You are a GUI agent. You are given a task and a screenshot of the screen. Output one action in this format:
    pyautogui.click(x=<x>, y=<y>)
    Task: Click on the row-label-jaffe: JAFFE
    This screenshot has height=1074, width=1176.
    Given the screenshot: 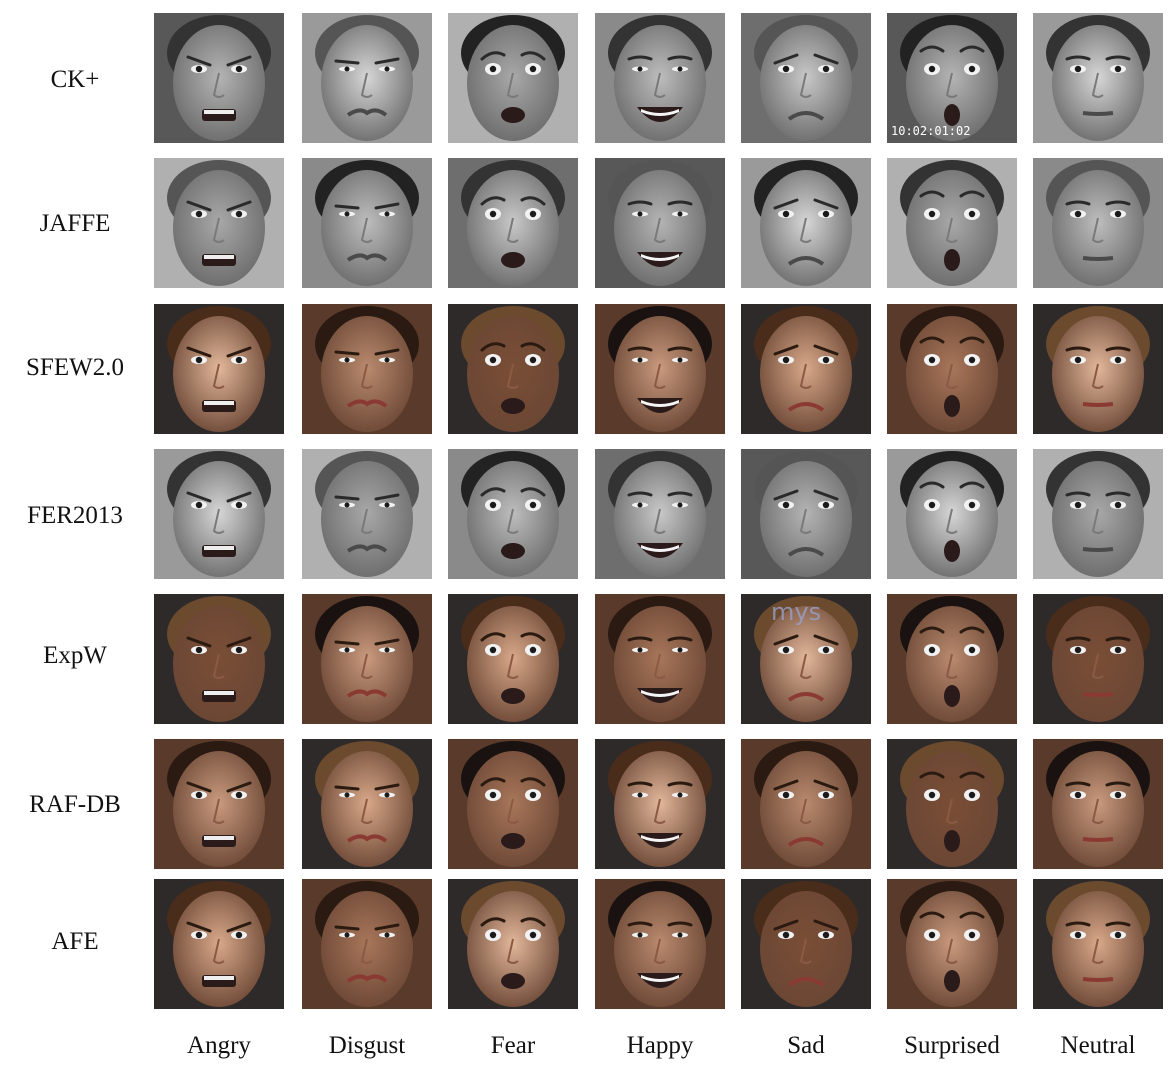 What is the action you would take?
    pyautogui.click(x=75, y=223)
    